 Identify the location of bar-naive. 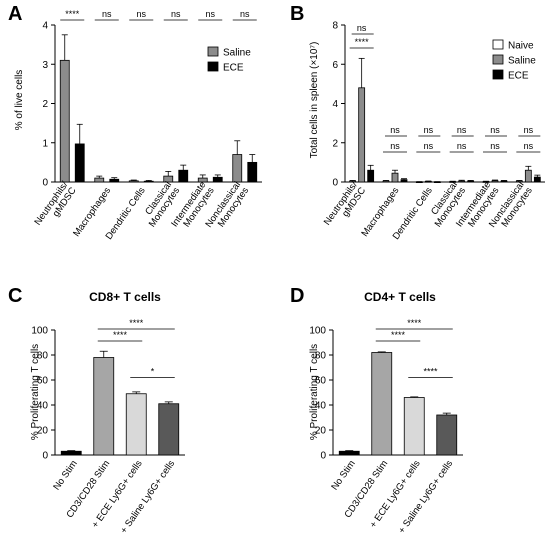
(386, 181).